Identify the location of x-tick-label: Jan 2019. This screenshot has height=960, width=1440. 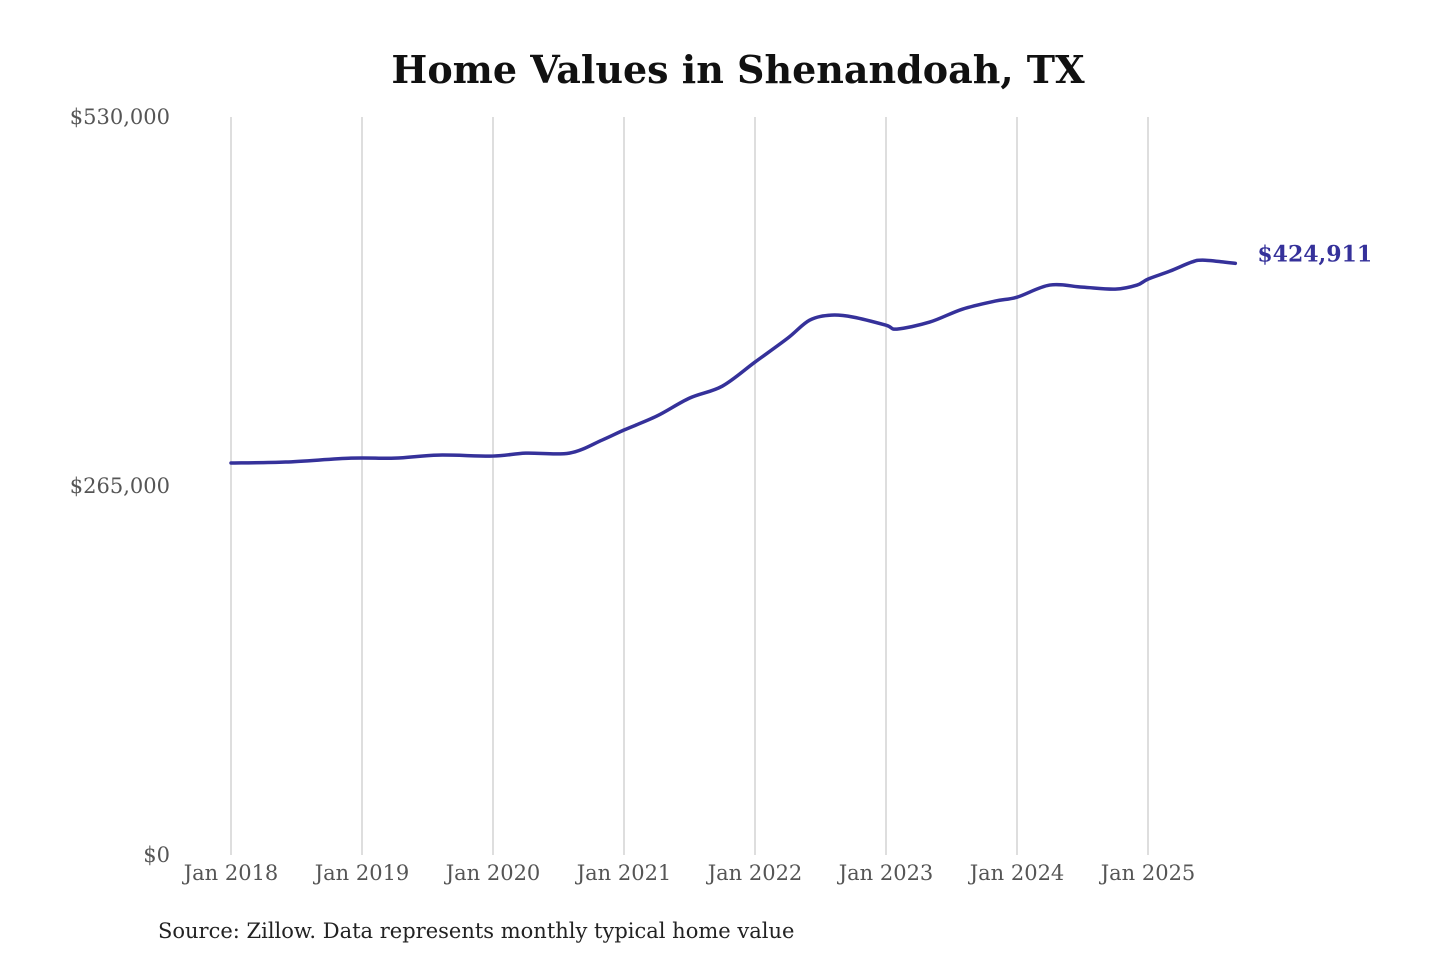
(361, 873).